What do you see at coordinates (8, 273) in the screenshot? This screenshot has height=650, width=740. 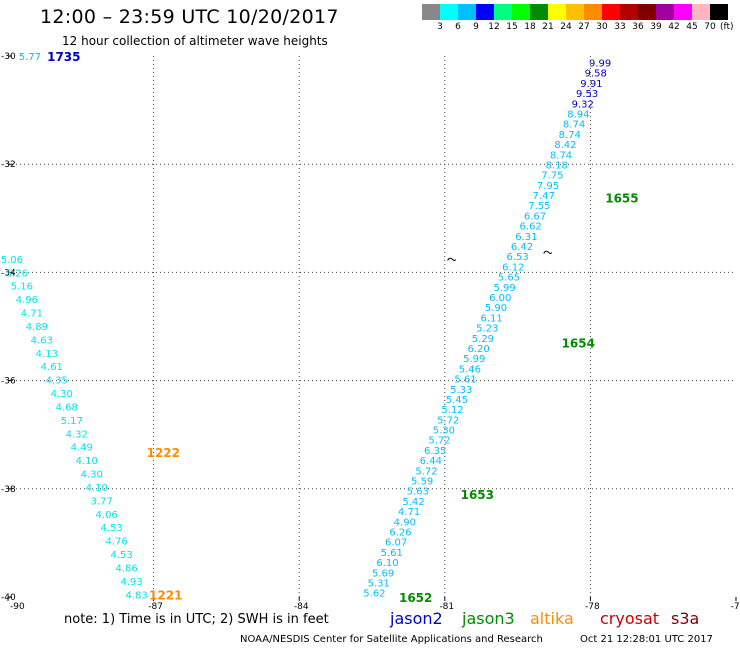 I see `lat-tick-label: -34` at bounding box center [8, 273].